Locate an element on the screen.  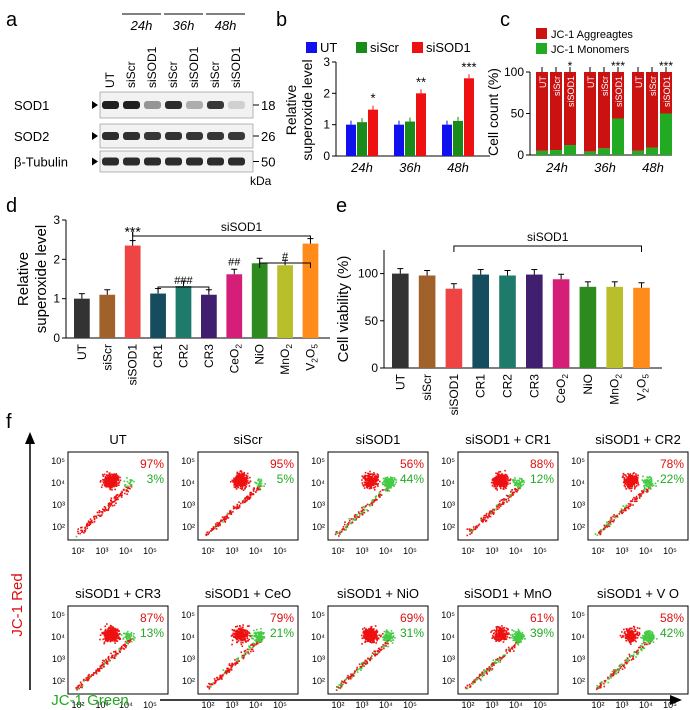
blot-band is located at coordinates (215, 105).